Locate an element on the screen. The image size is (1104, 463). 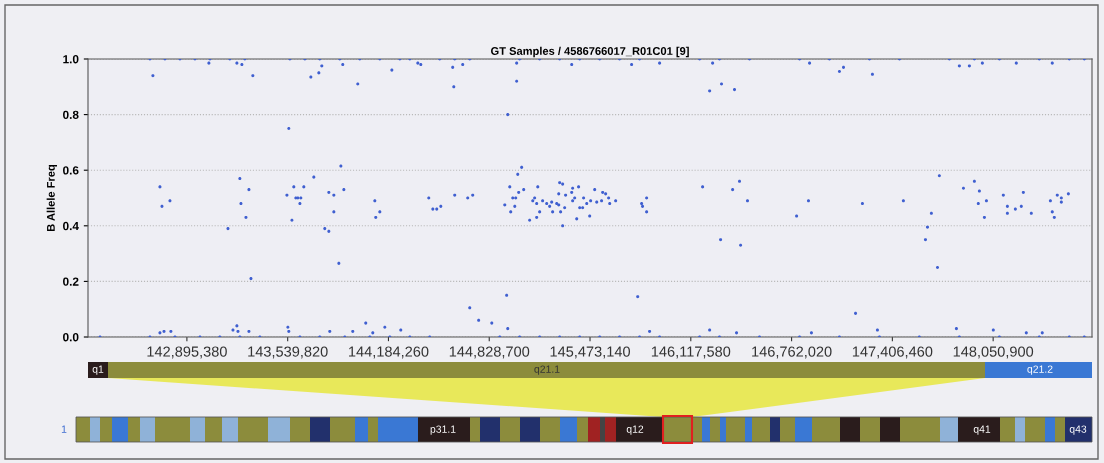
y-tick-label: 0.0 is located at coordinates (71, 337).